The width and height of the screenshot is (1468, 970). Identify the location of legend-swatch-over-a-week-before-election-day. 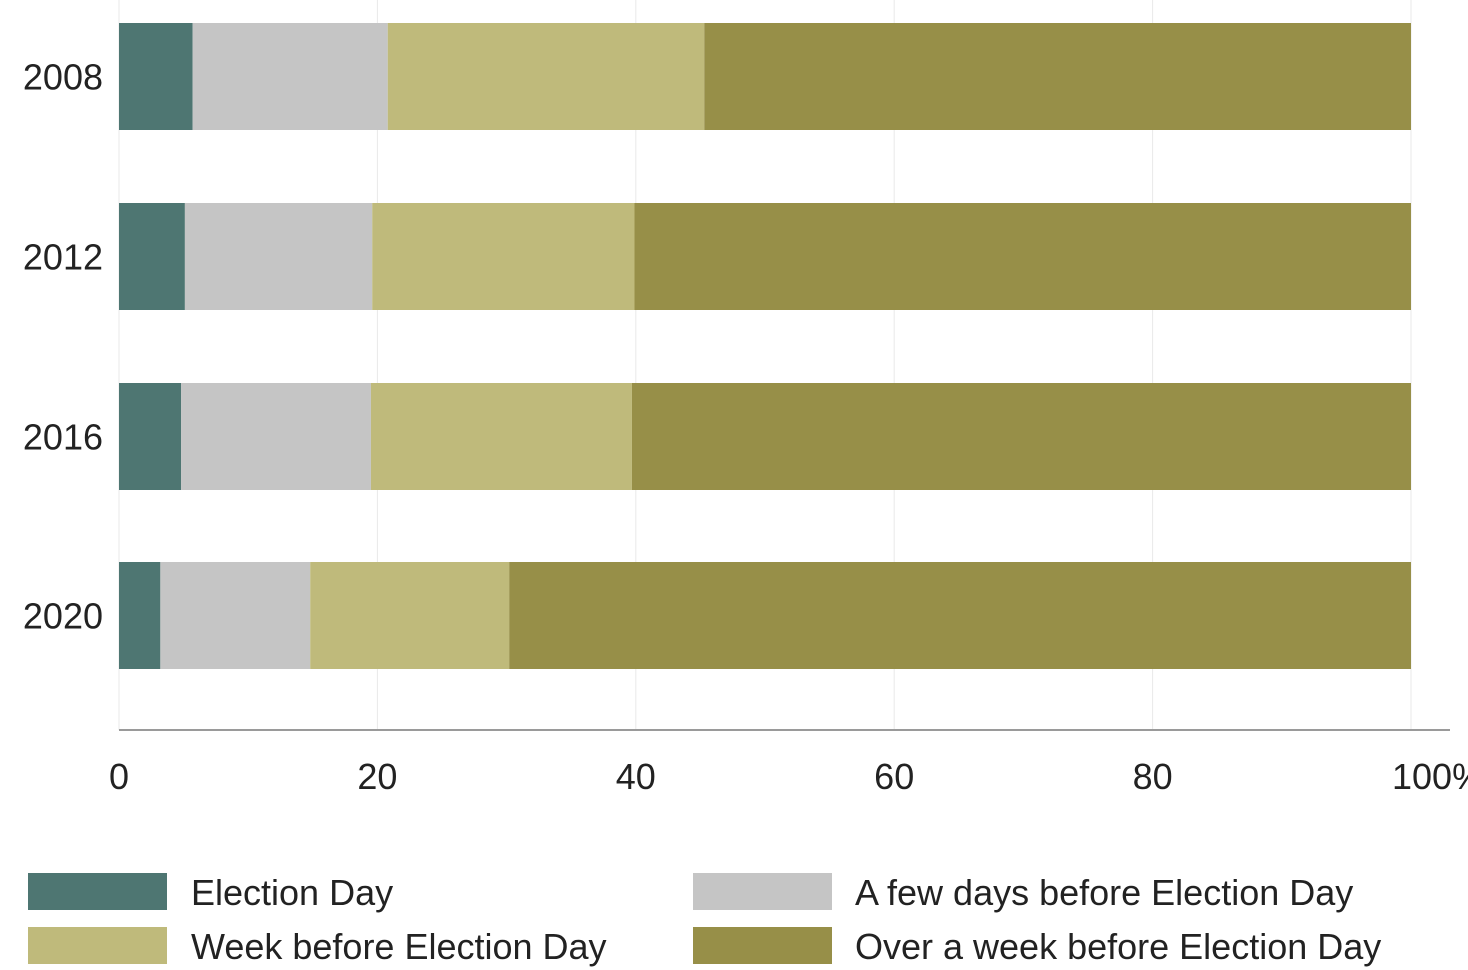
(762, 945).